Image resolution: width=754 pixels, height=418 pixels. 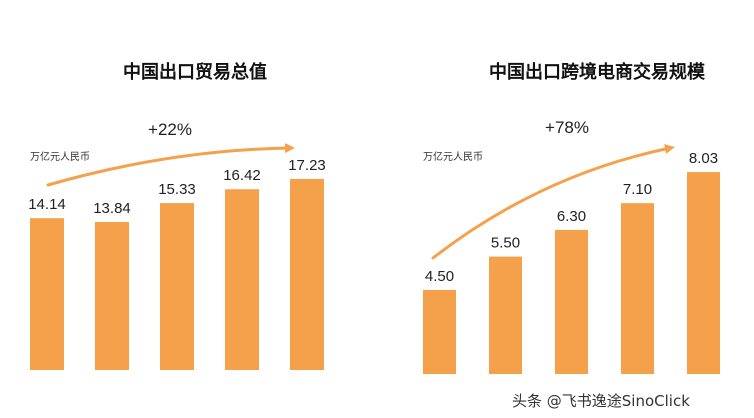 I want to click on right-unit-label: 万亿元人民币, so click(x=453, y=156).